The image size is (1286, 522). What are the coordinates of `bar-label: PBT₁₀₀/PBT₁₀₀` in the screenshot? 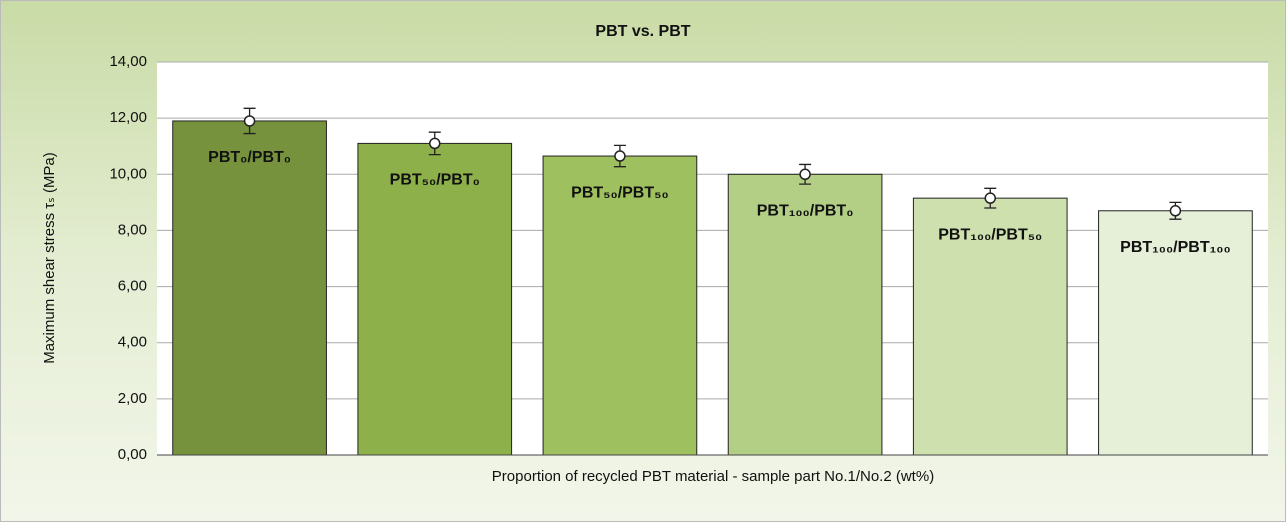 It's located at (1175, 247).